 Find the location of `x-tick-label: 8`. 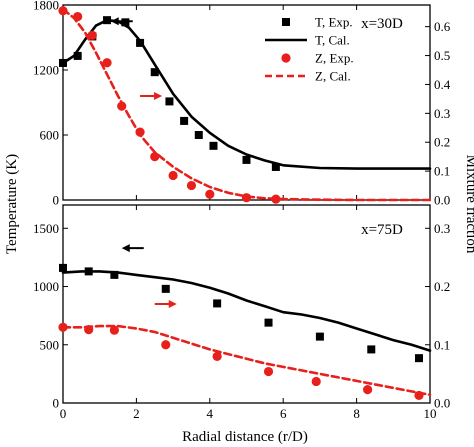

x-tick-label: 8 is located at coordinates (356, 413).